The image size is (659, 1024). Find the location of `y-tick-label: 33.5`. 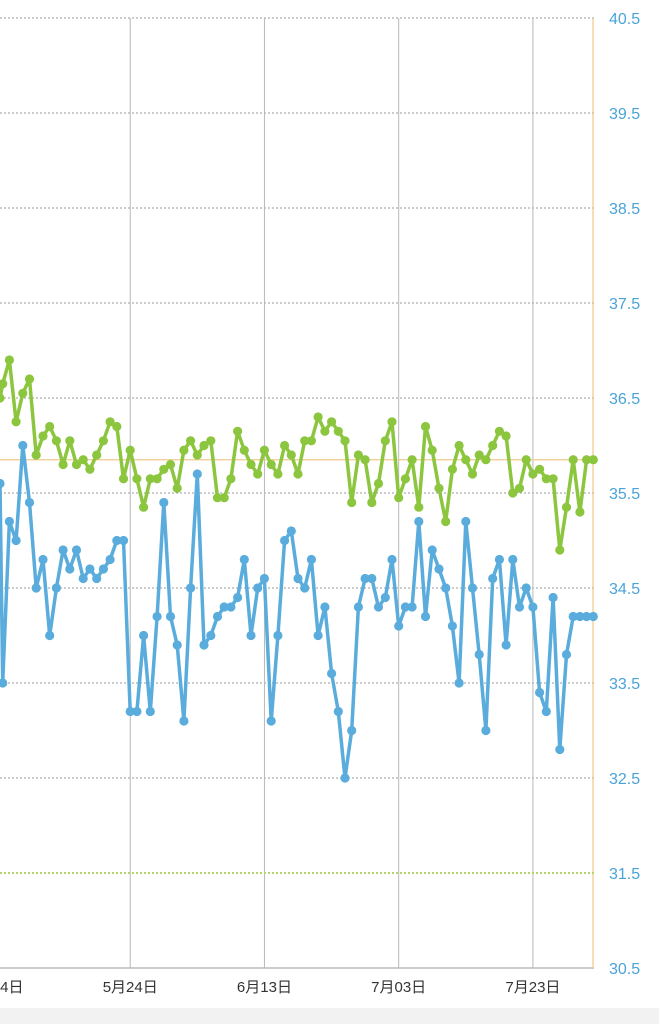

y-tick-label: 33.5 is located at coordinates (624, 684).